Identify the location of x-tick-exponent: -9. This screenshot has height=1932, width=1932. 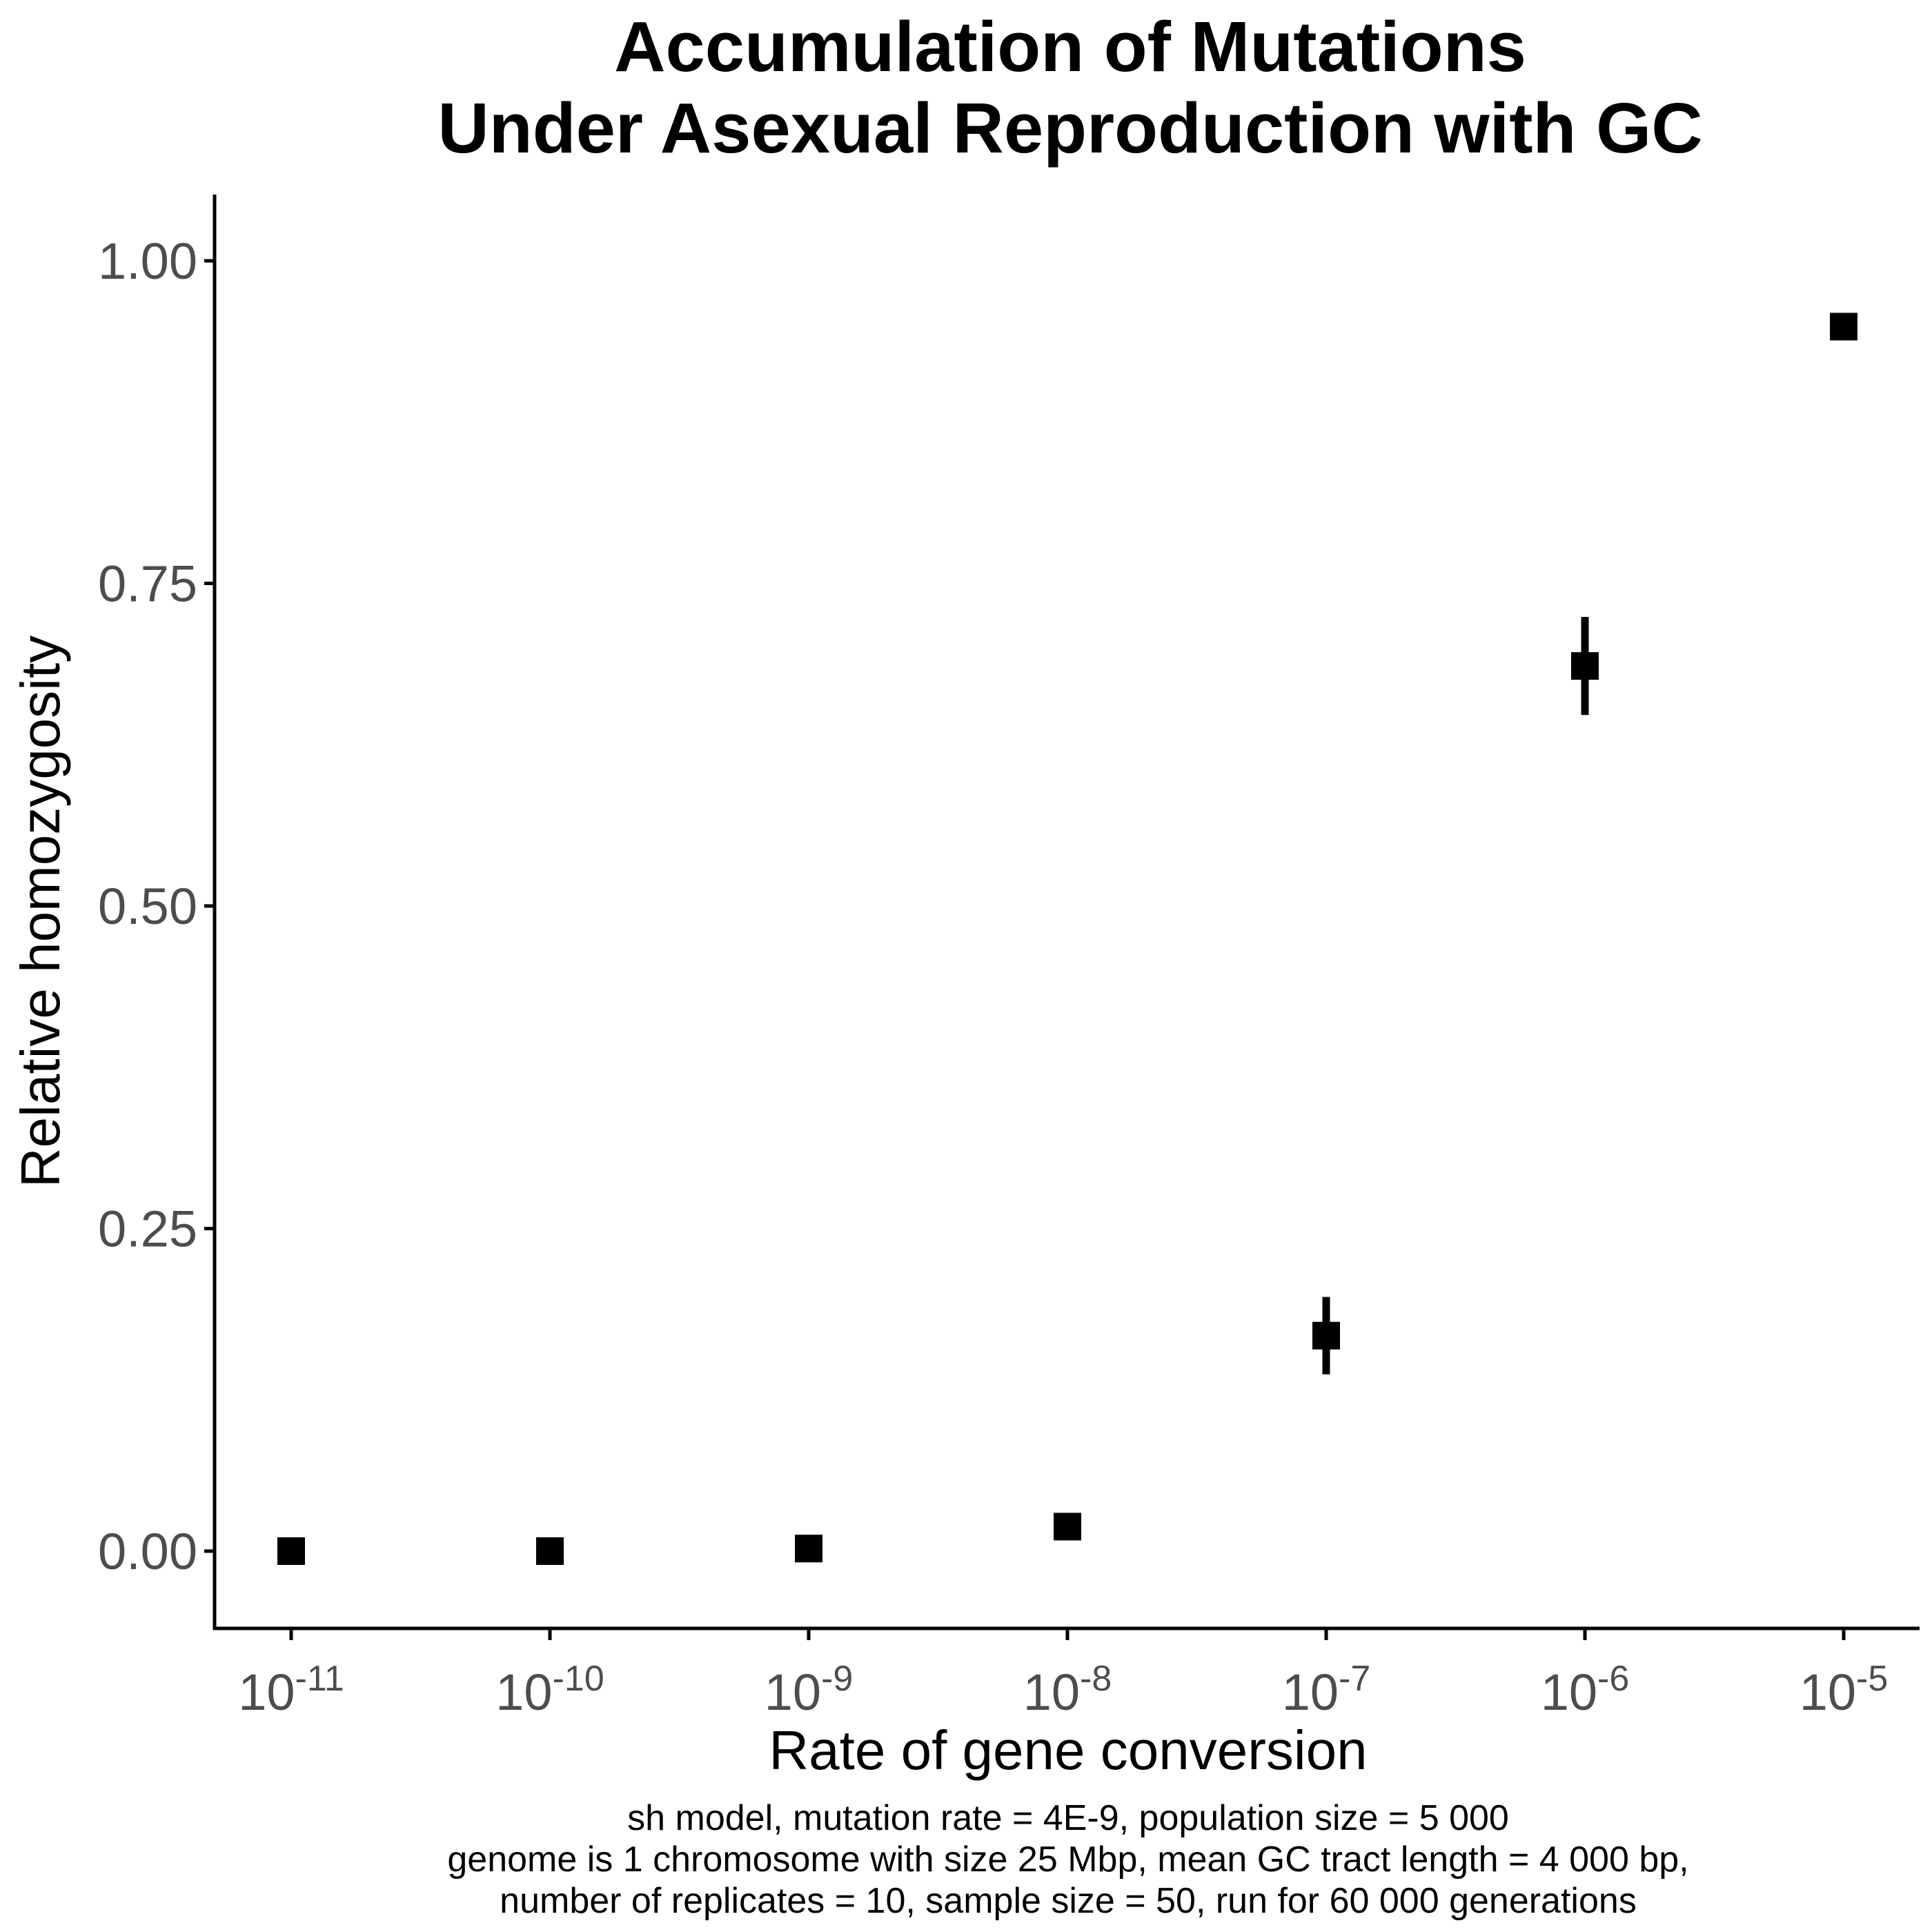
(837, 1679).